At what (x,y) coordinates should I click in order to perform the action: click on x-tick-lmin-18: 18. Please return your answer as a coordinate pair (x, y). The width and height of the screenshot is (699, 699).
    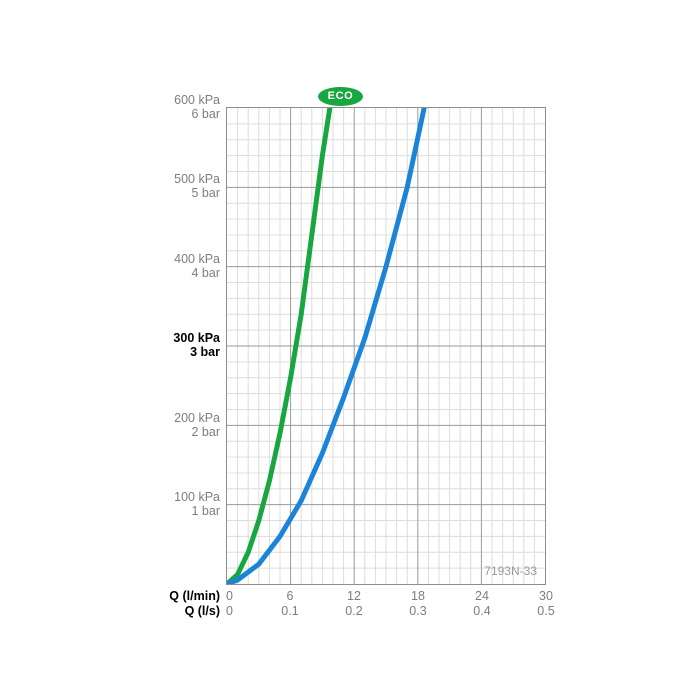
    Looking at the image, I should click on (418, 596).